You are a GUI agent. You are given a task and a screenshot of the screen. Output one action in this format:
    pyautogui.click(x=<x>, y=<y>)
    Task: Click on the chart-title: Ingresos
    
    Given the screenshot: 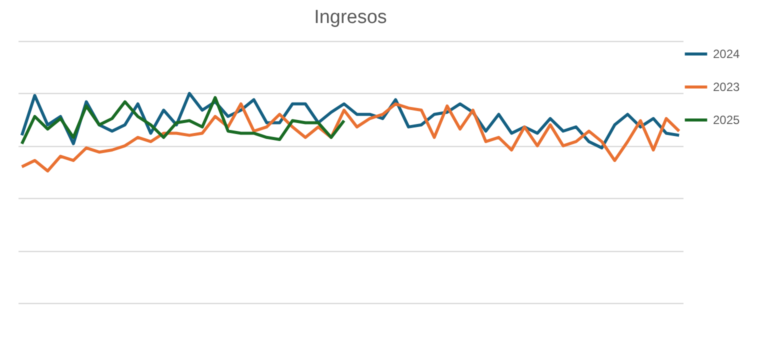 What is the action you would take?
    pyautogui.click(x=350, y=17)
    